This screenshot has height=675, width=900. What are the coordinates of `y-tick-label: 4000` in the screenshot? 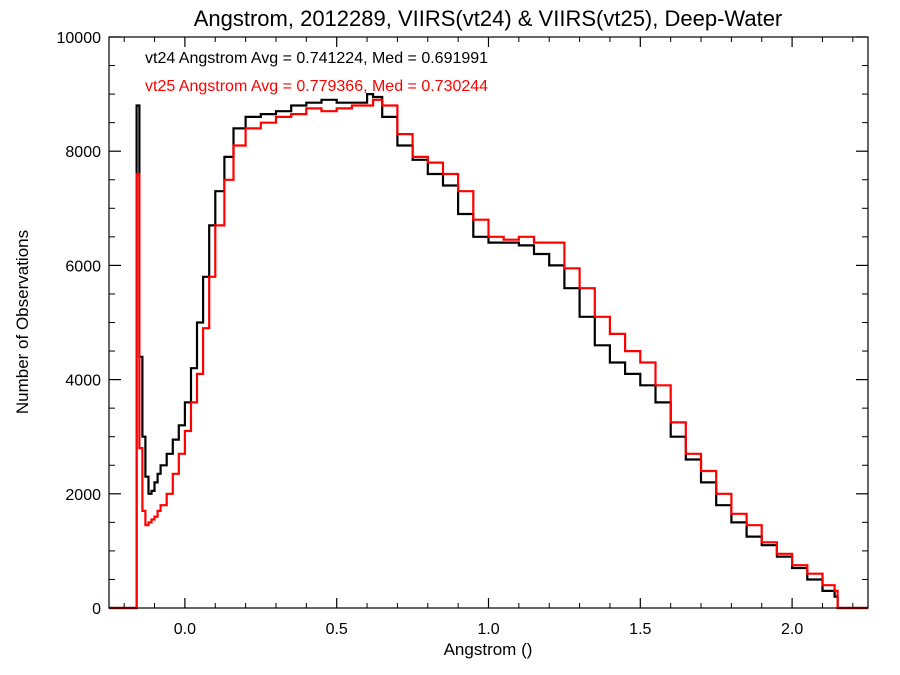 It's located at (83, 381).